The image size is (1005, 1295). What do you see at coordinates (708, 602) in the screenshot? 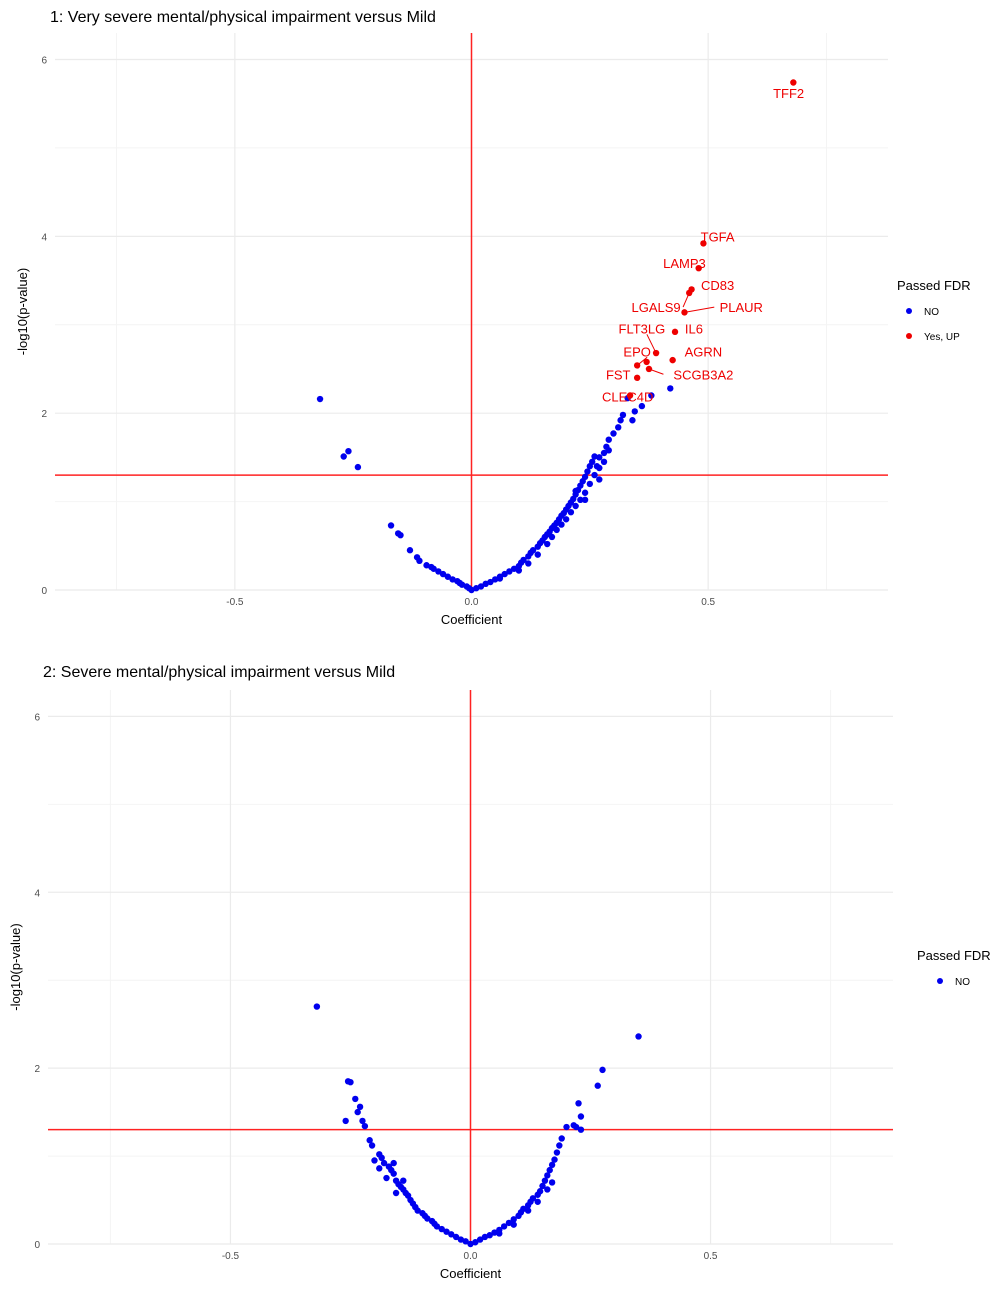
I see `x-tick-label: 0.5` at bounding box center [708, 602].